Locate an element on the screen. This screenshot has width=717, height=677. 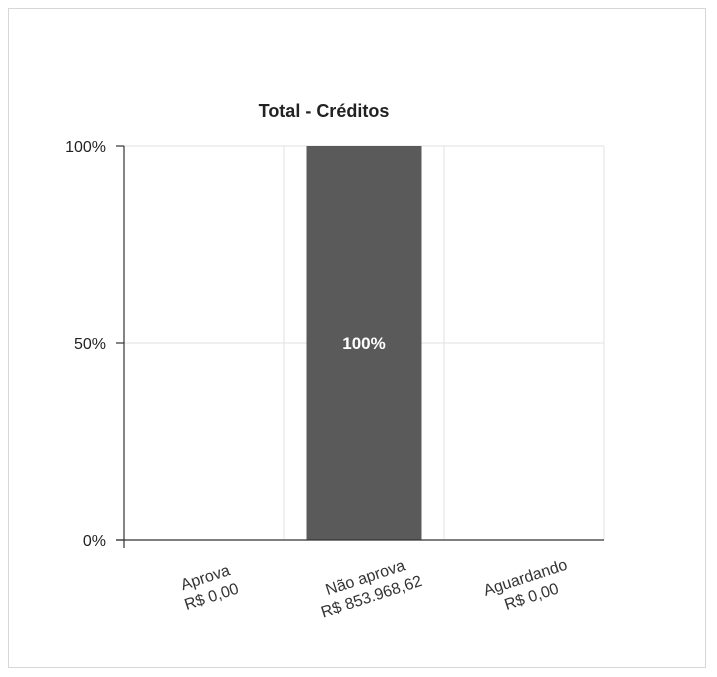
data-label: 100% is located at coordinates (363, 343).